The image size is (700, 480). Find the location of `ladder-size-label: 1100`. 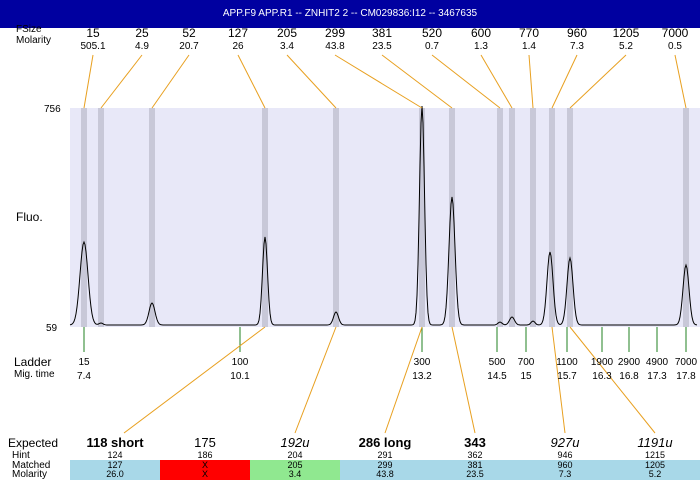

ladder-size-label: 1100 is located at coordinates (567, 362).